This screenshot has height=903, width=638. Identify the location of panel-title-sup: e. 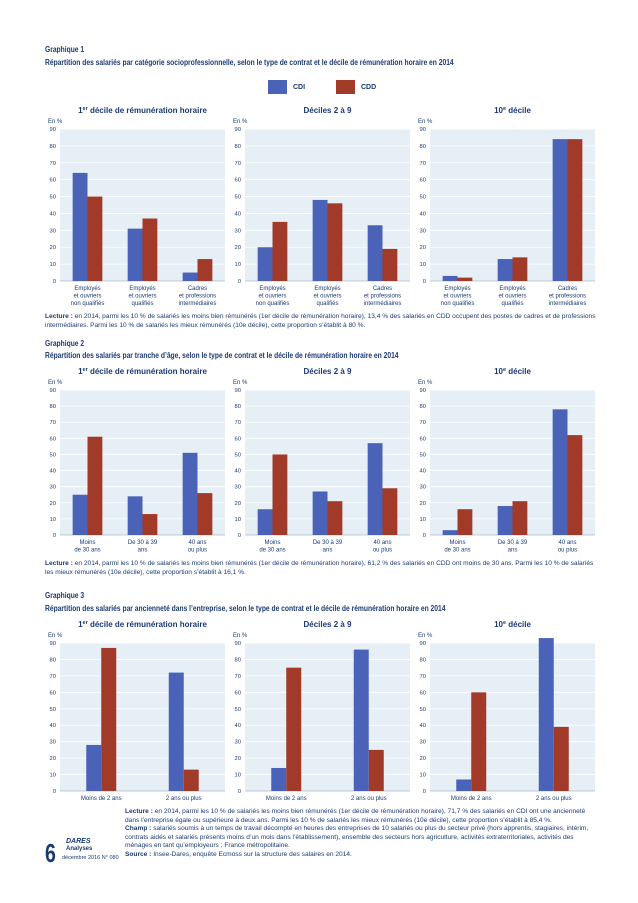
(504, 623).